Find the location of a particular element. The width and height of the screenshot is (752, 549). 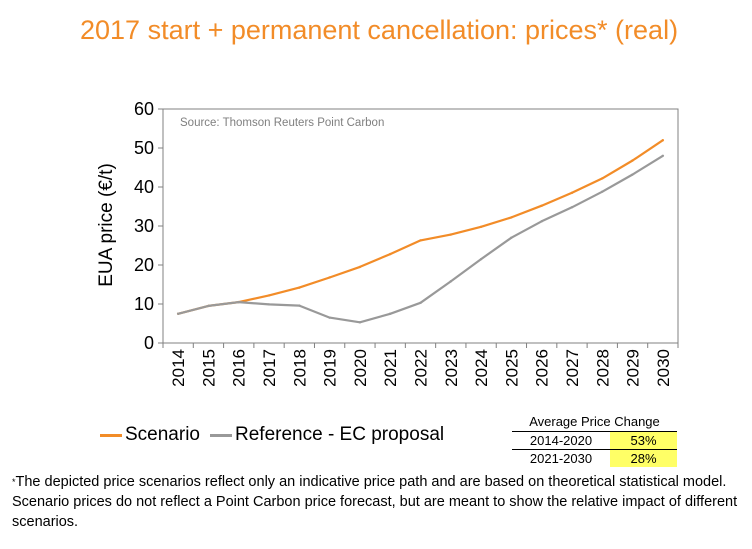

table-value: 53% is located at coordinates (643, 440).